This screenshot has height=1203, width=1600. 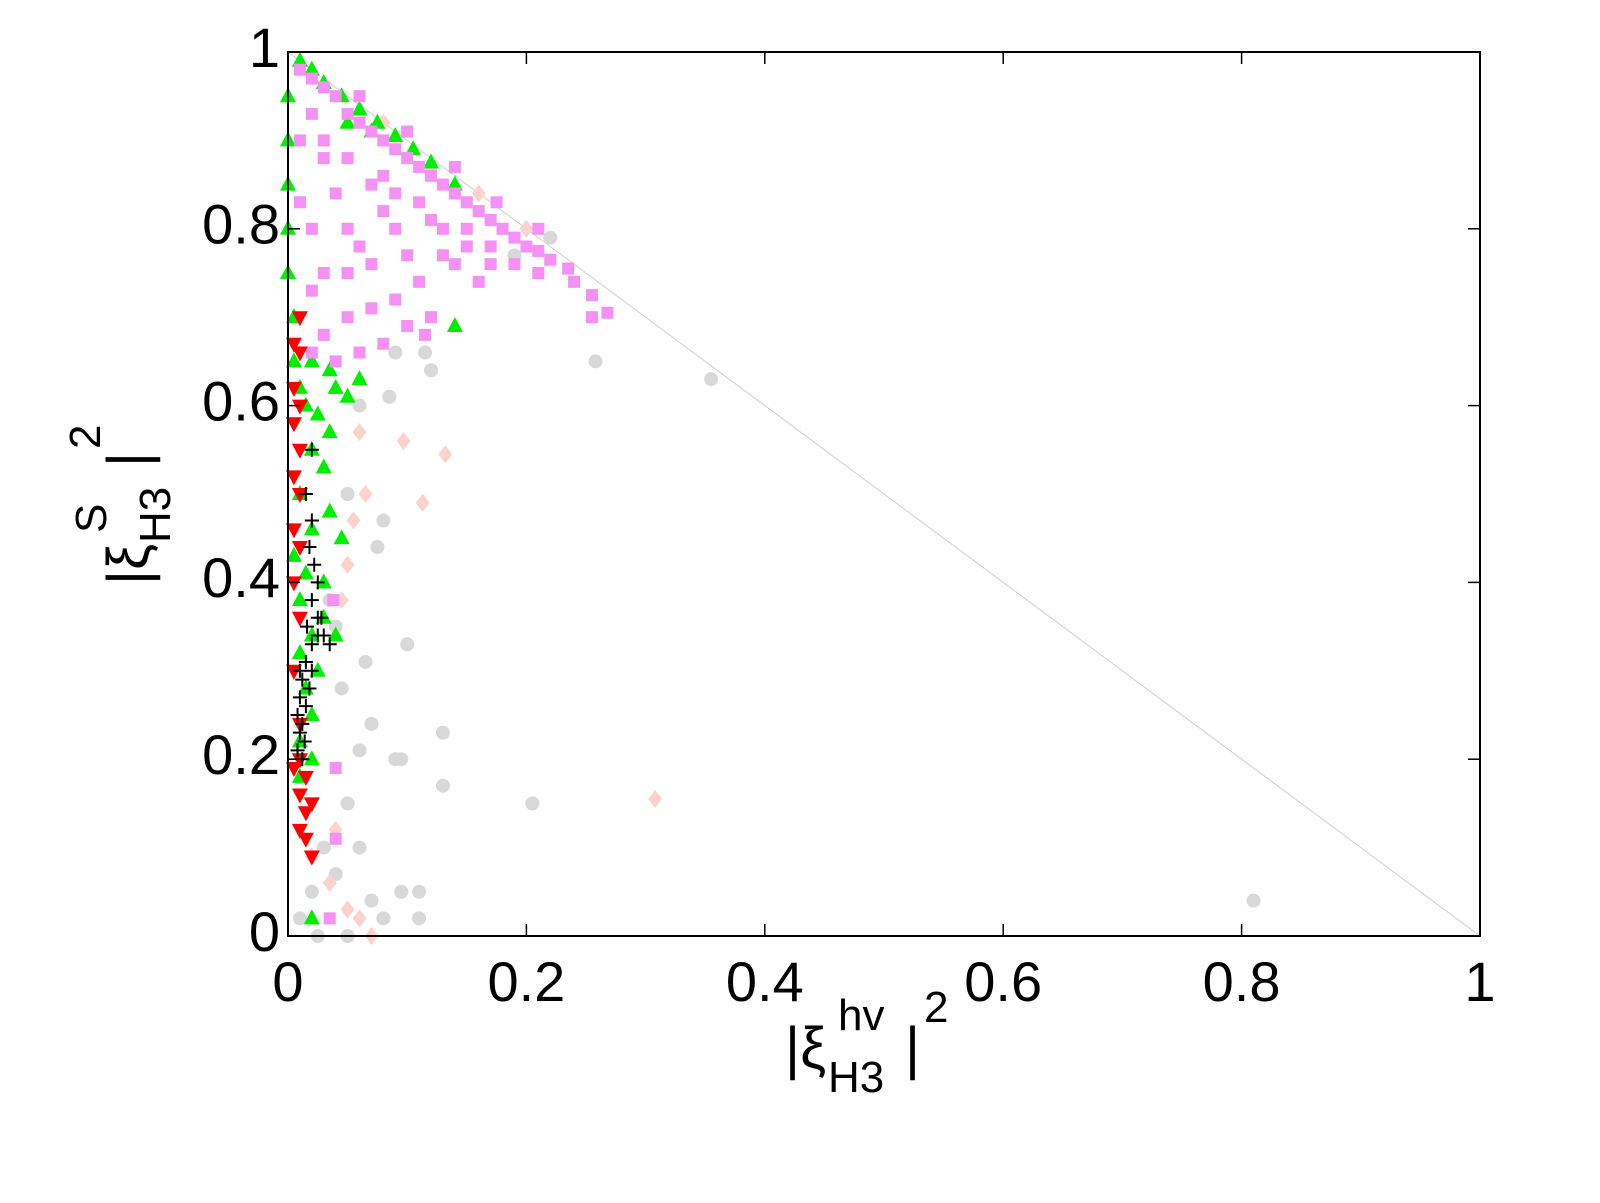 I want to click on y-label-sub: H3, so click(x=155, y=515).